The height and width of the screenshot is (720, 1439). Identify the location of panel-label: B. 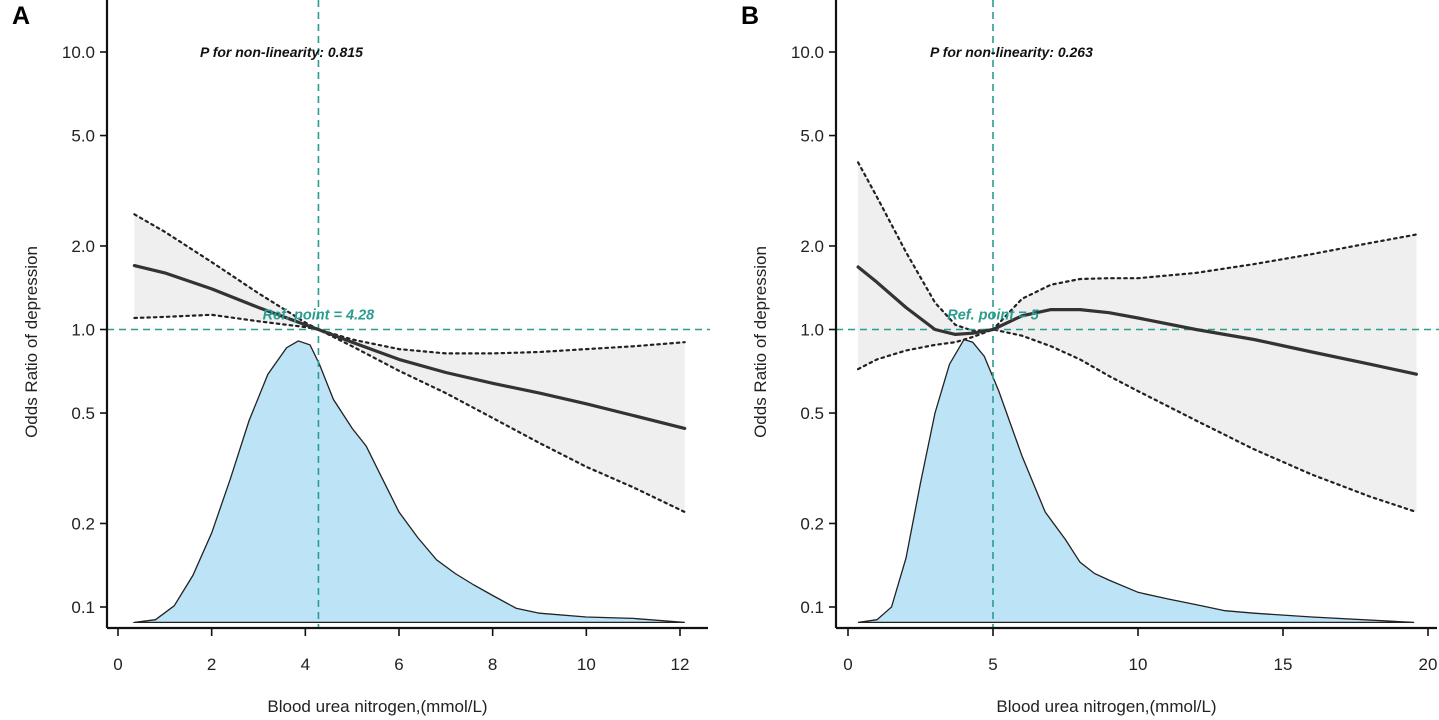
(750, 16).